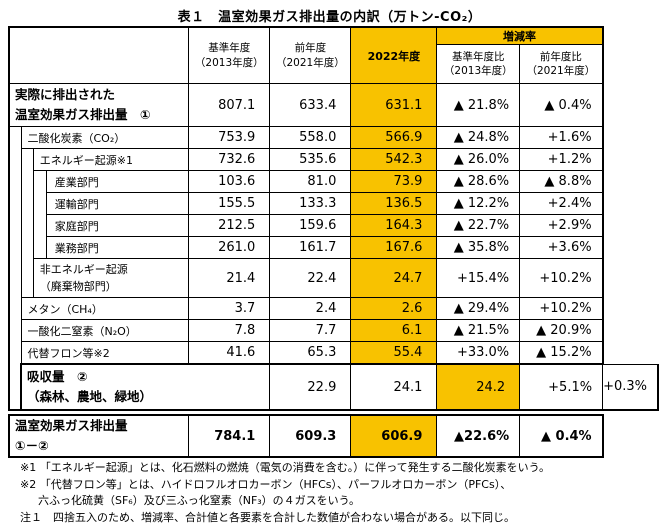 Image resolution: width=659 pixels, height=526 pixels. What do you see at coordinates (478, 64) in the screenshot?
I see `header-rate-base: 基準年度比 （2013年度）` at bounding box center [478, 64].